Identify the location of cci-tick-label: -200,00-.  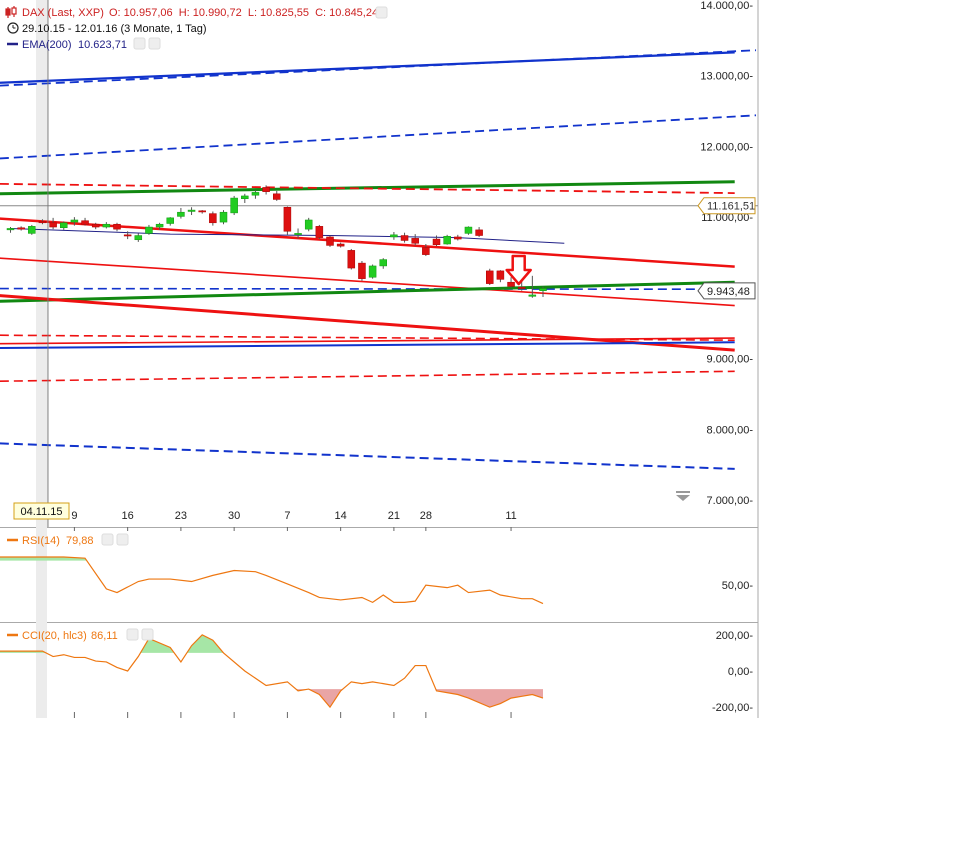
(732, 708).